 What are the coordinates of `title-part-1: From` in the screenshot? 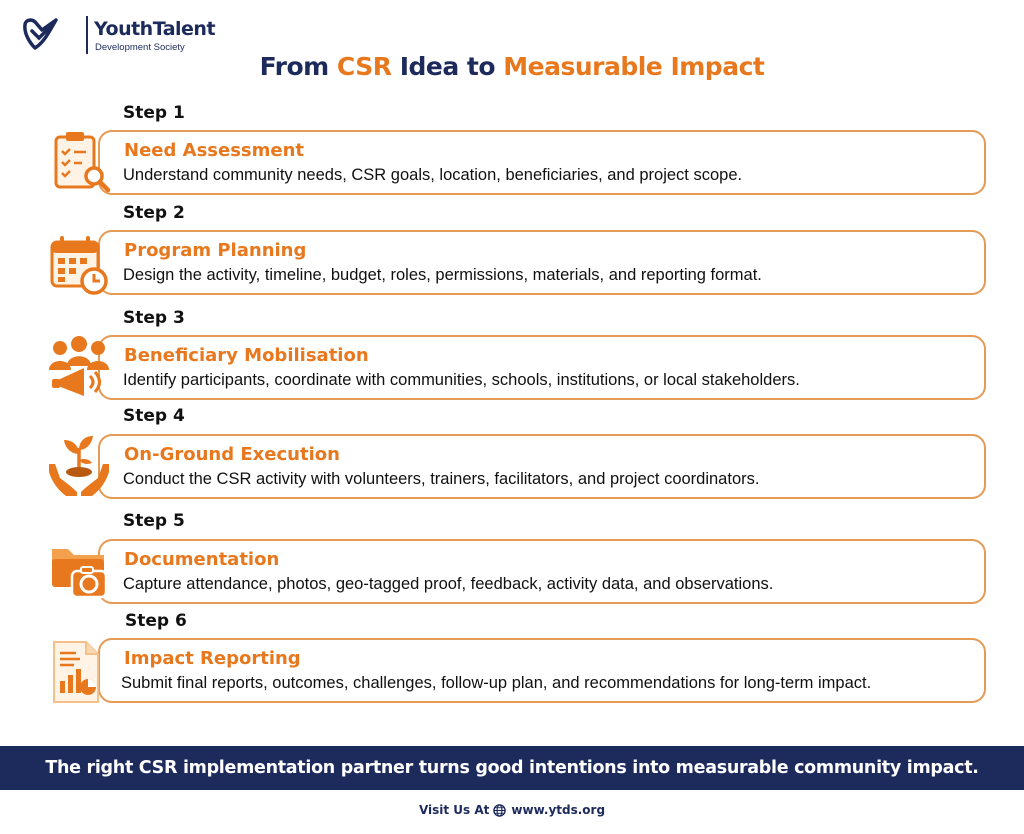 It's located at (298, 66).